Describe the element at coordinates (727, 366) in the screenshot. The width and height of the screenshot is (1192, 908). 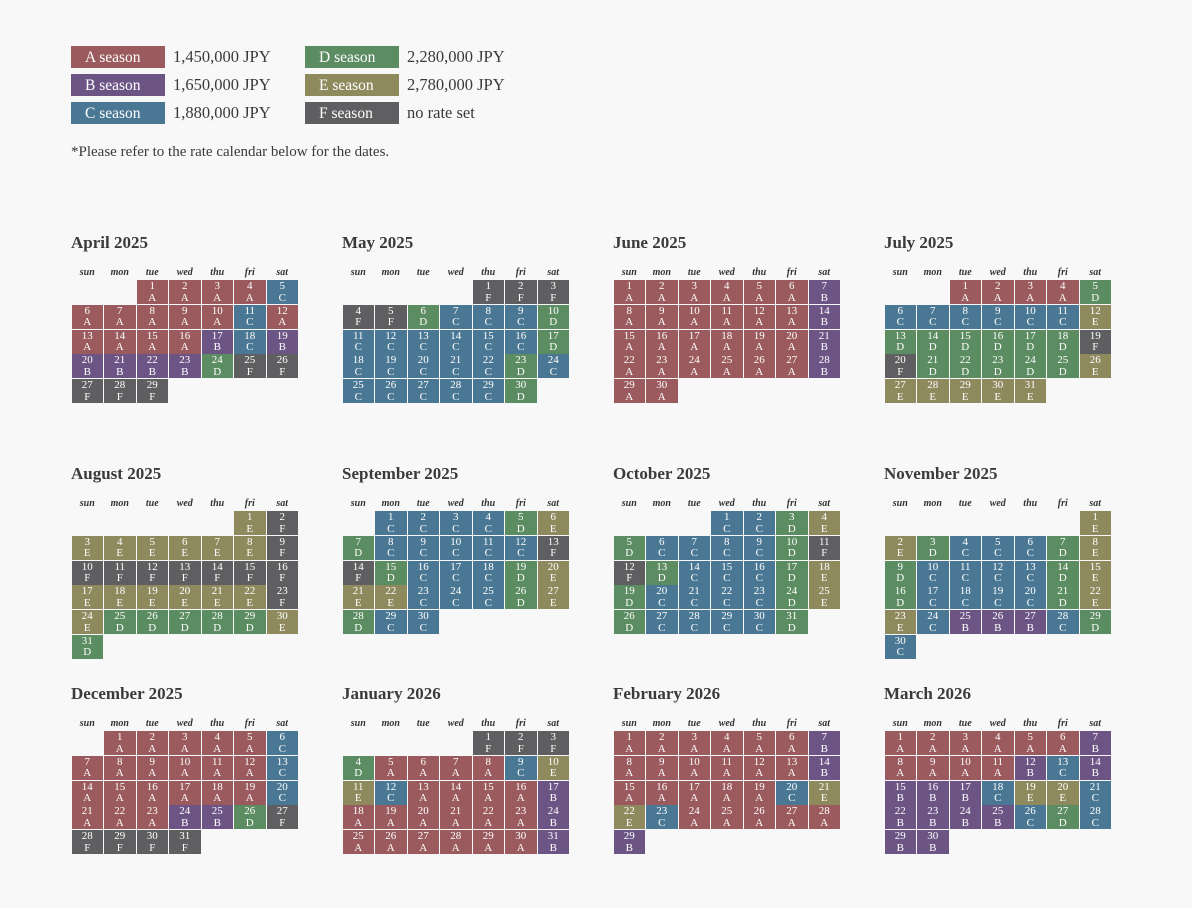
I see `day-cell: 25 A` at that location.